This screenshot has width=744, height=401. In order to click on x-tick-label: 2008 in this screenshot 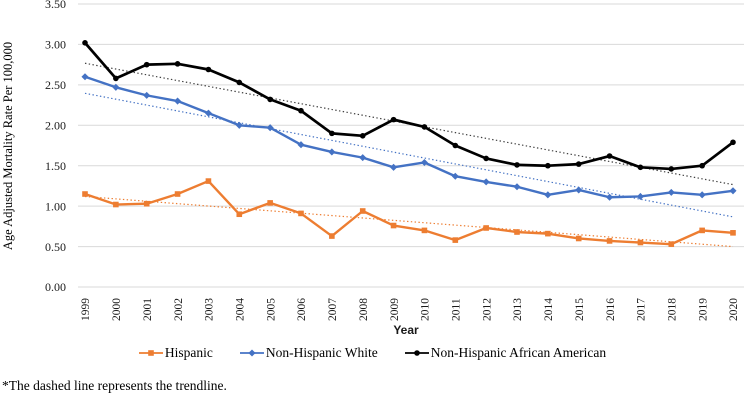, I will do `click(364, 309)`.